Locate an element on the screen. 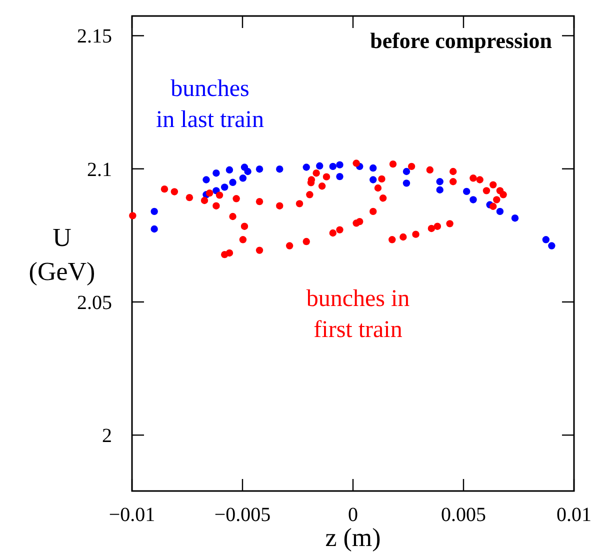  x-tick-label: 0.005 is located at coordinates (463, 515).